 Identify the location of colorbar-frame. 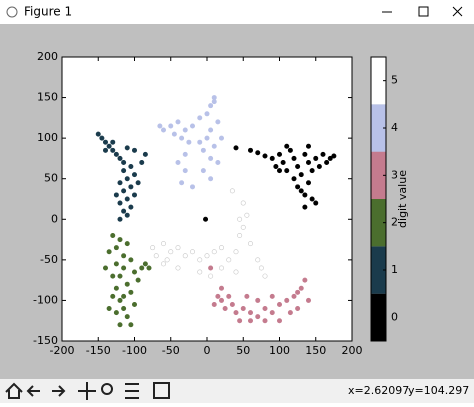
(378, 199).